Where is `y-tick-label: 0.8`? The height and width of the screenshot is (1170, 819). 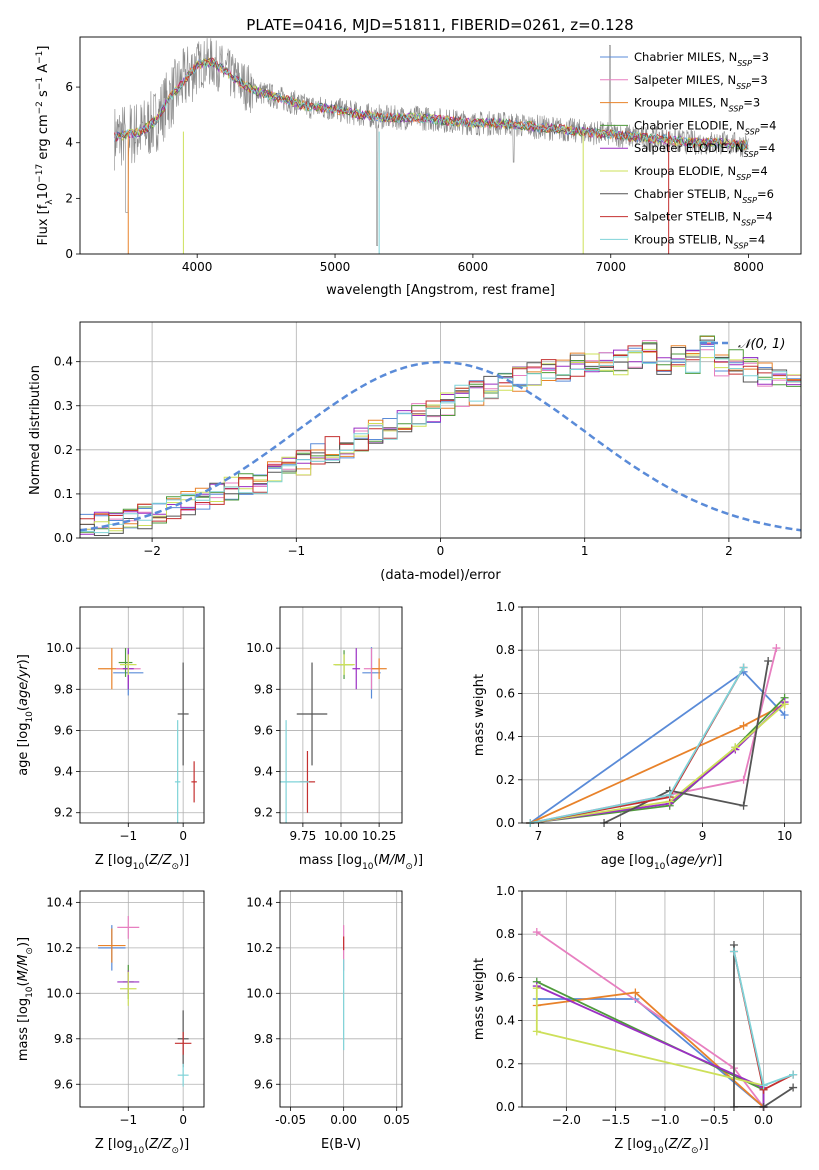 y-tick-label: 0.8 is located at coordinates (505, 650).